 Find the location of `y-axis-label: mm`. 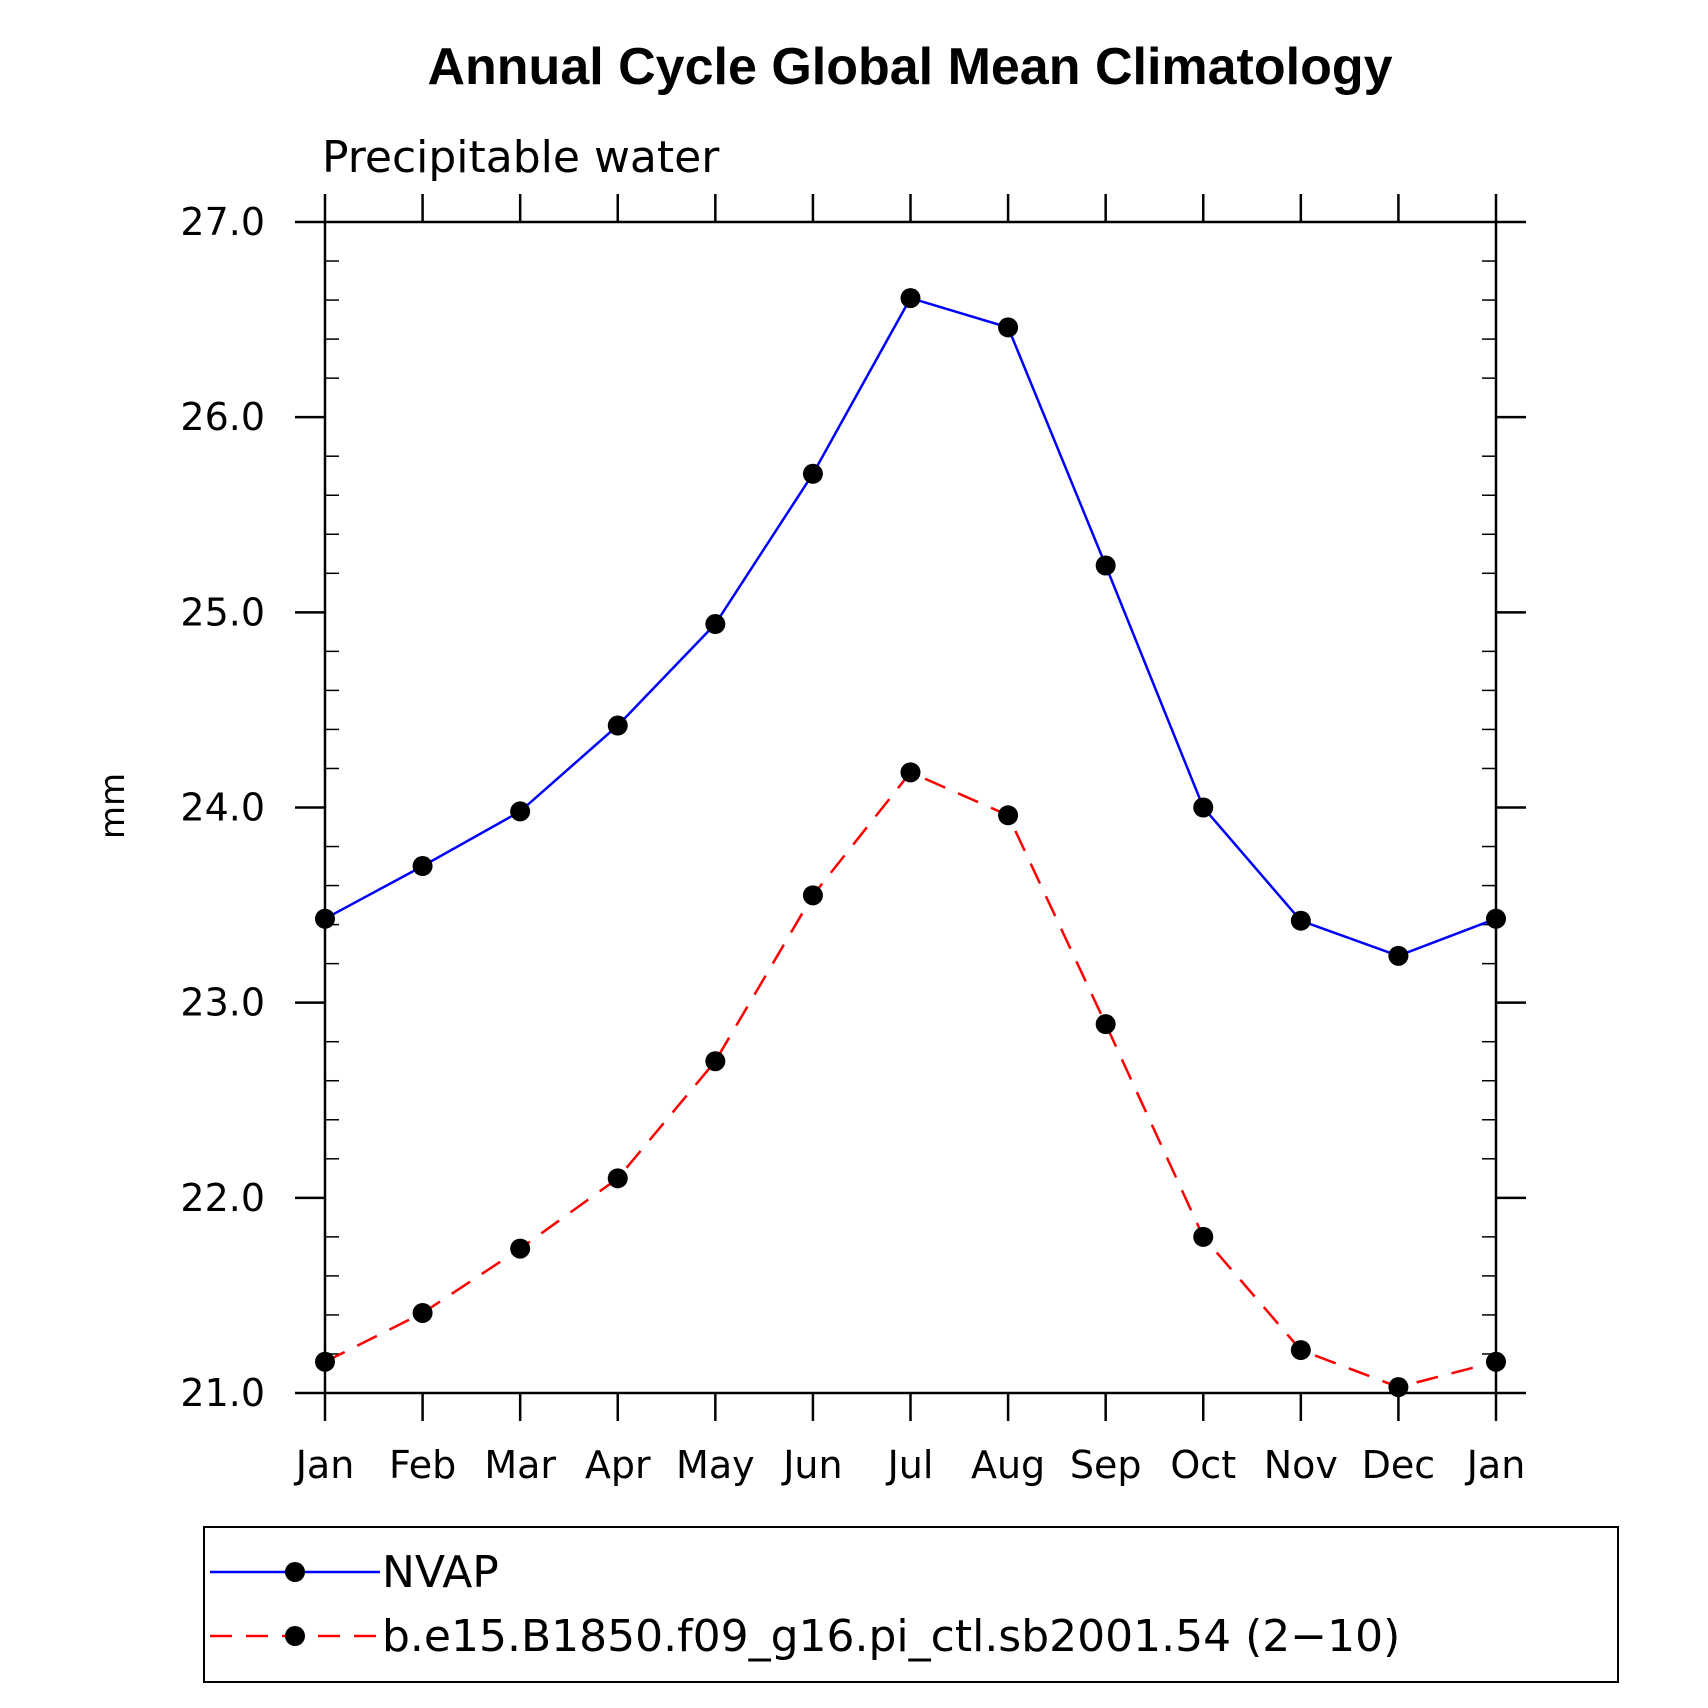

y-axis-label: mm is located at coordinates (113, 806).